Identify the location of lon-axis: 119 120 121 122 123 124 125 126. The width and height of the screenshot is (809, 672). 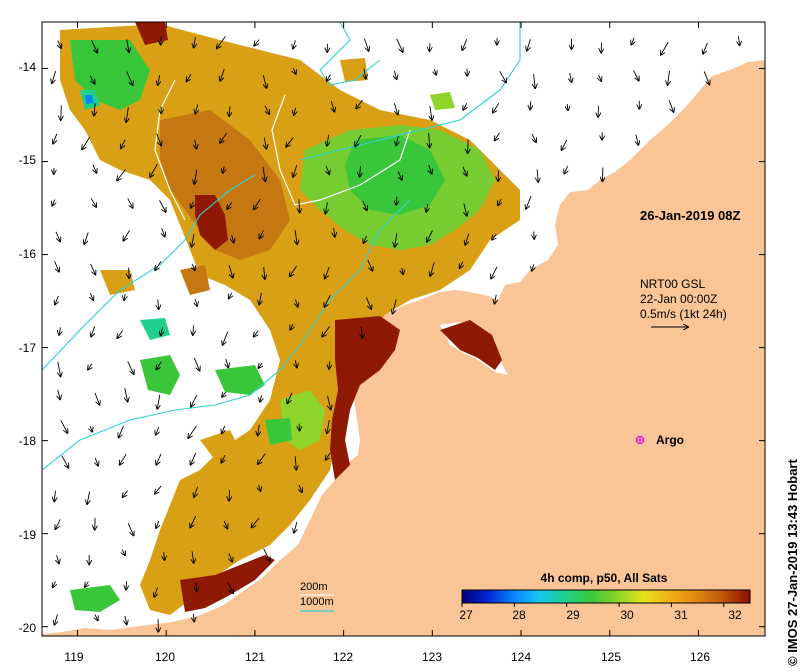
(387, 657).